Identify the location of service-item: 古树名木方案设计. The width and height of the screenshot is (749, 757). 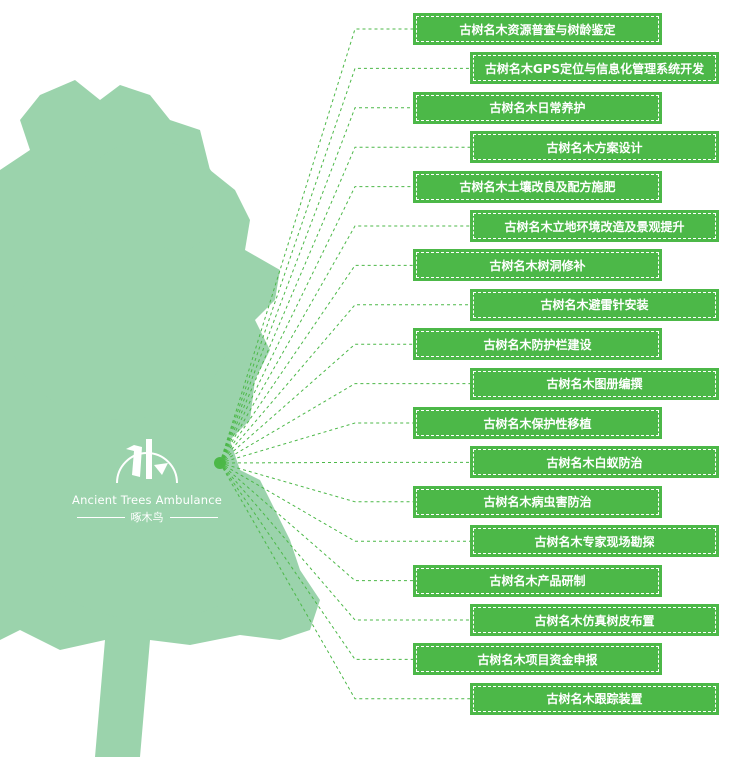
(594, 147).